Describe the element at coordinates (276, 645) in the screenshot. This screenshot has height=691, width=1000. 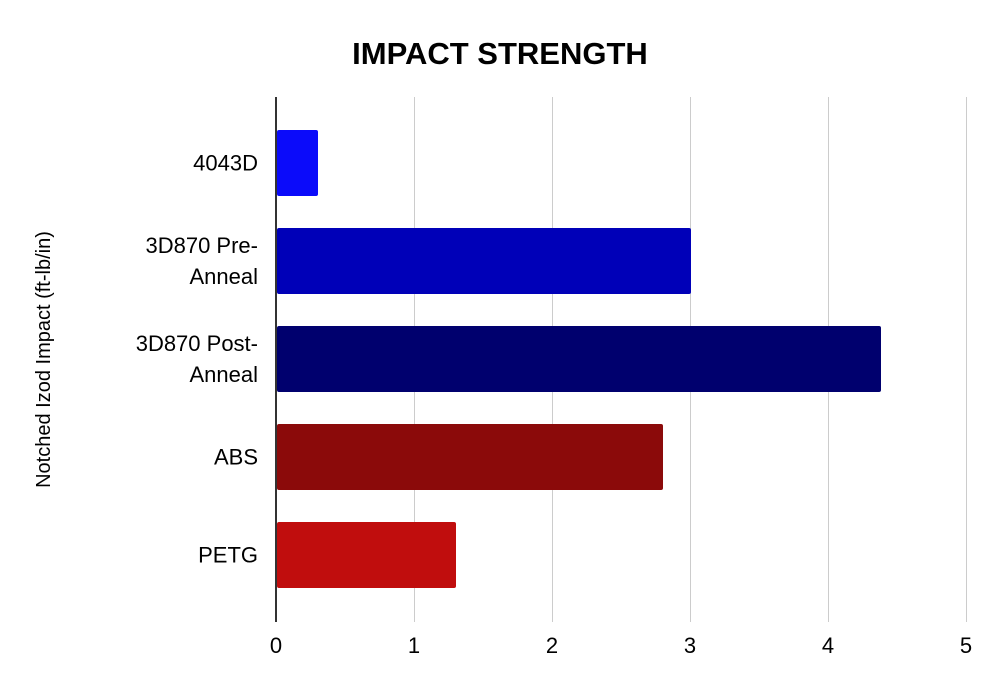
I see `x-tick-label-0: 0` at that location.